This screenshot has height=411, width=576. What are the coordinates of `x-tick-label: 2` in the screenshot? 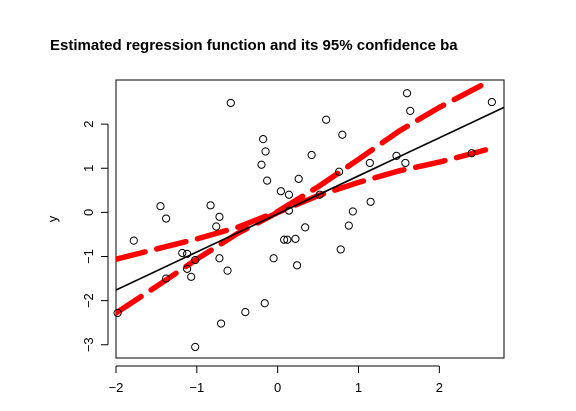 It's located at (439, 387).